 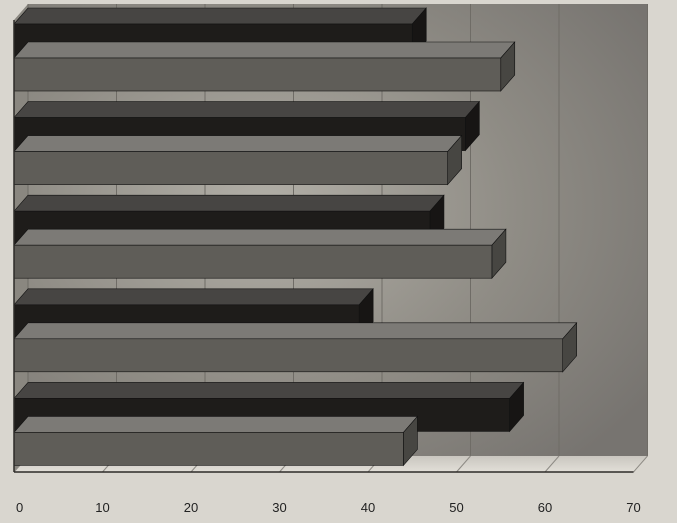 I want to click on x-tick-label: 40, so click(x=368, y=507).